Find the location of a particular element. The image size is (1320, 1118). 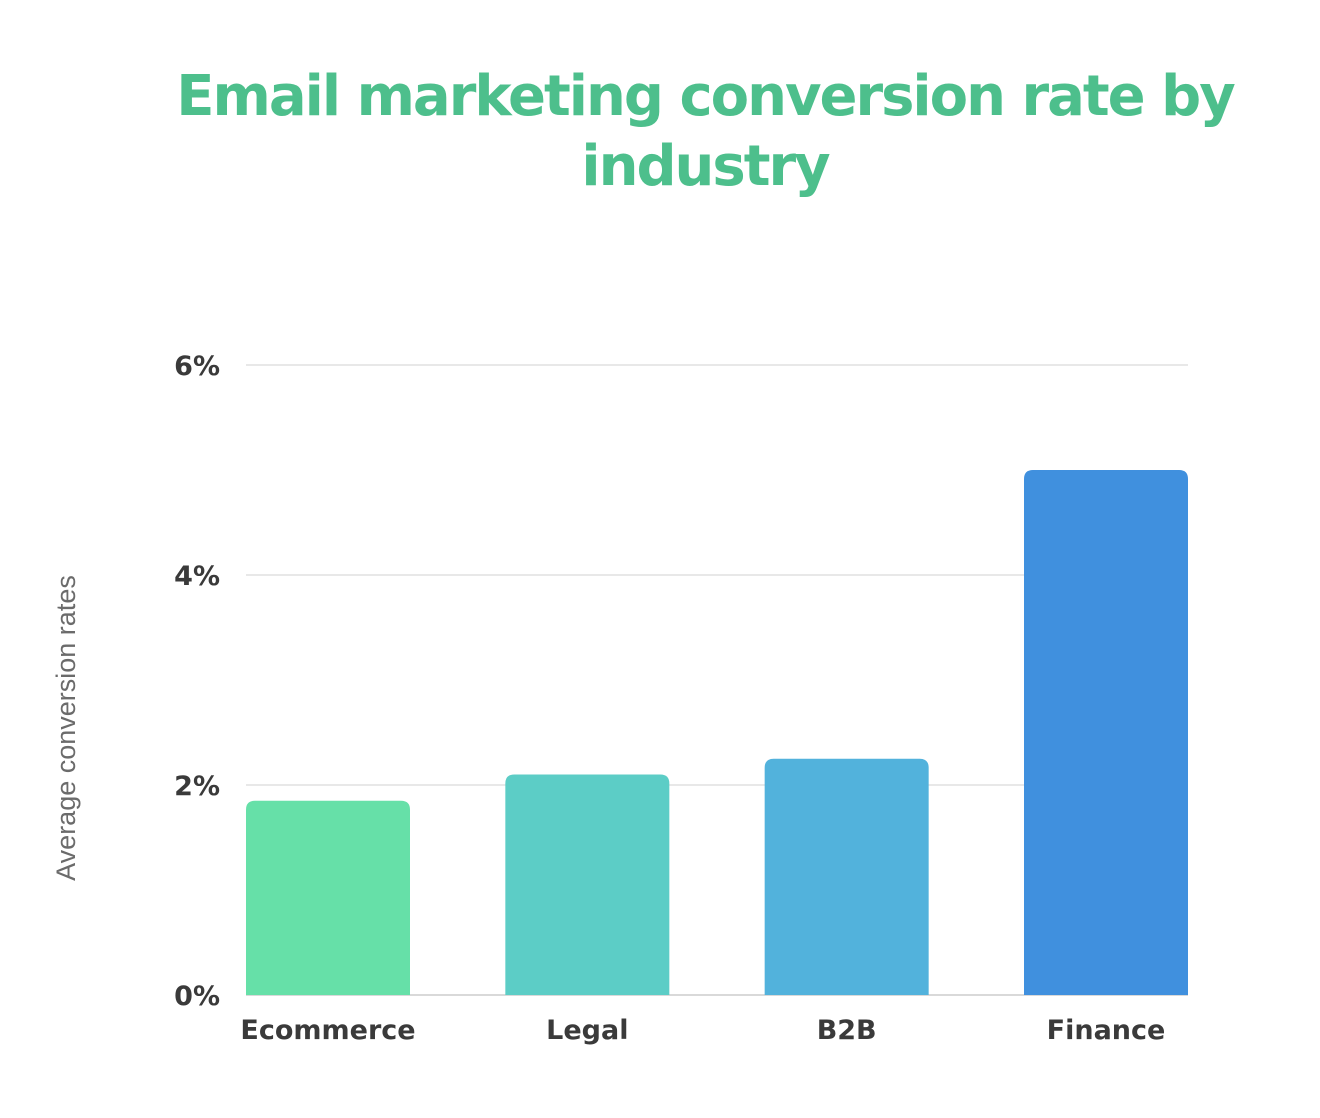

bar-b2b is located at coordinates (846, 876).